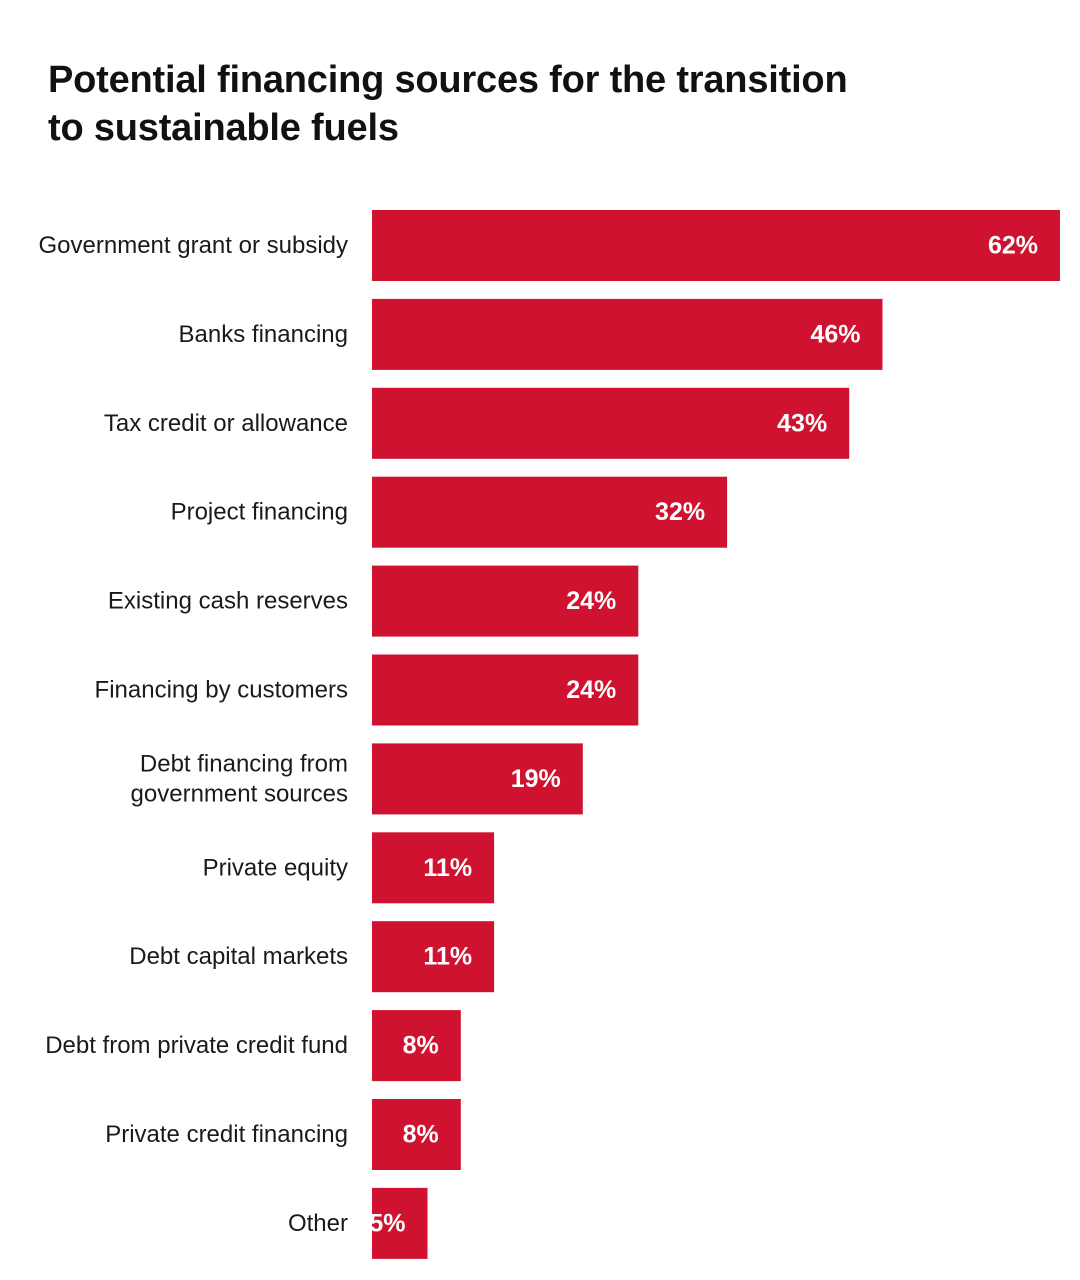 This screenshot has height=1280, width=1080. I want to click on bar-value-label: 19%, so click(536, 779).